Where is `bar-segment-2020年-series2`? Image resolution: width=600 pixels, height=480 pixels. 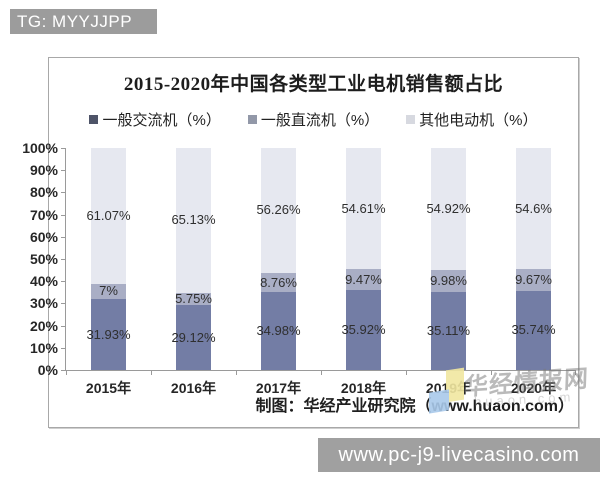 bar-segment-2020年-series2 is located at coordinates (533, 209).